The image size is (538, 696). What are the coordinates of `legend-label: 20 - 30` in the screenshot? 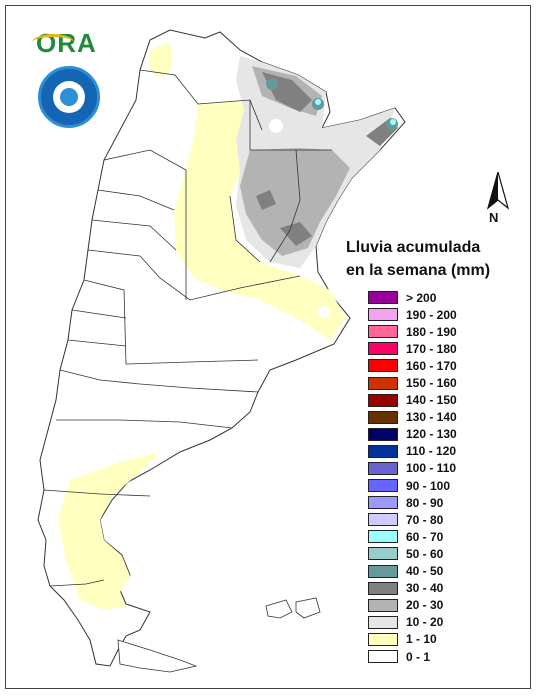 It's located at (425, 605).